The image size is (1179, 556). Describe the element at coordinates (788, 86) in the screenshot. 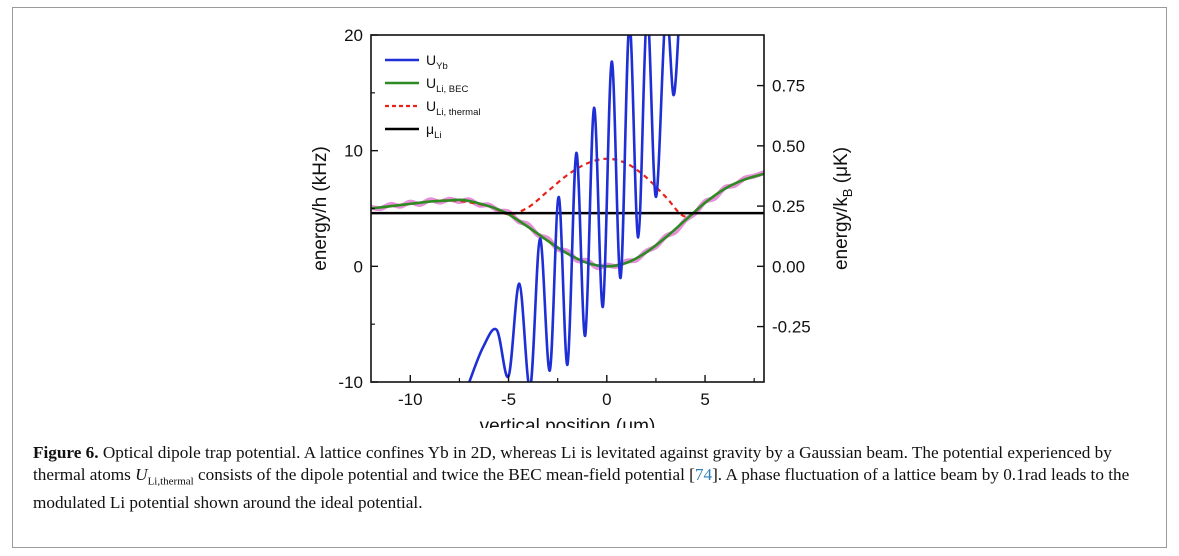

I see `y-right-tick-label: 0.75` at that location.